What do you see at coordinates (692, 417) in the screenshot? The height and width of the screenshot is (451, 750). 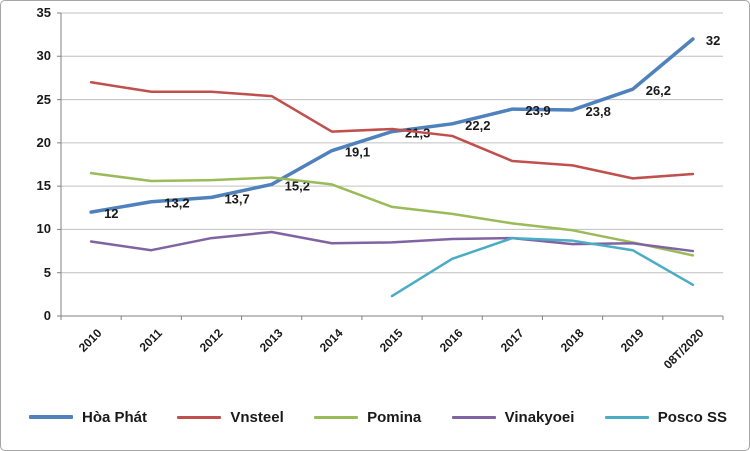 I see `legend-label-posco-ss: Posco SS` at bounding box center [692, 417].